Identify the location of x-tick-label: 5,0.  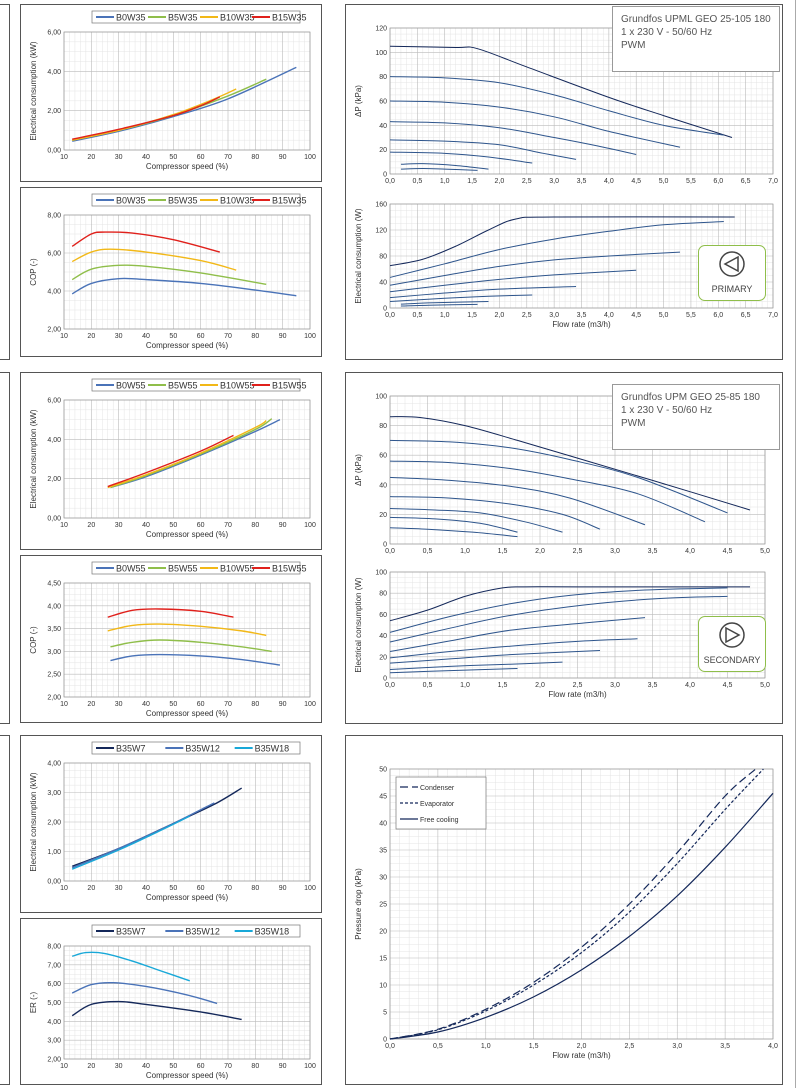
(765, 551).